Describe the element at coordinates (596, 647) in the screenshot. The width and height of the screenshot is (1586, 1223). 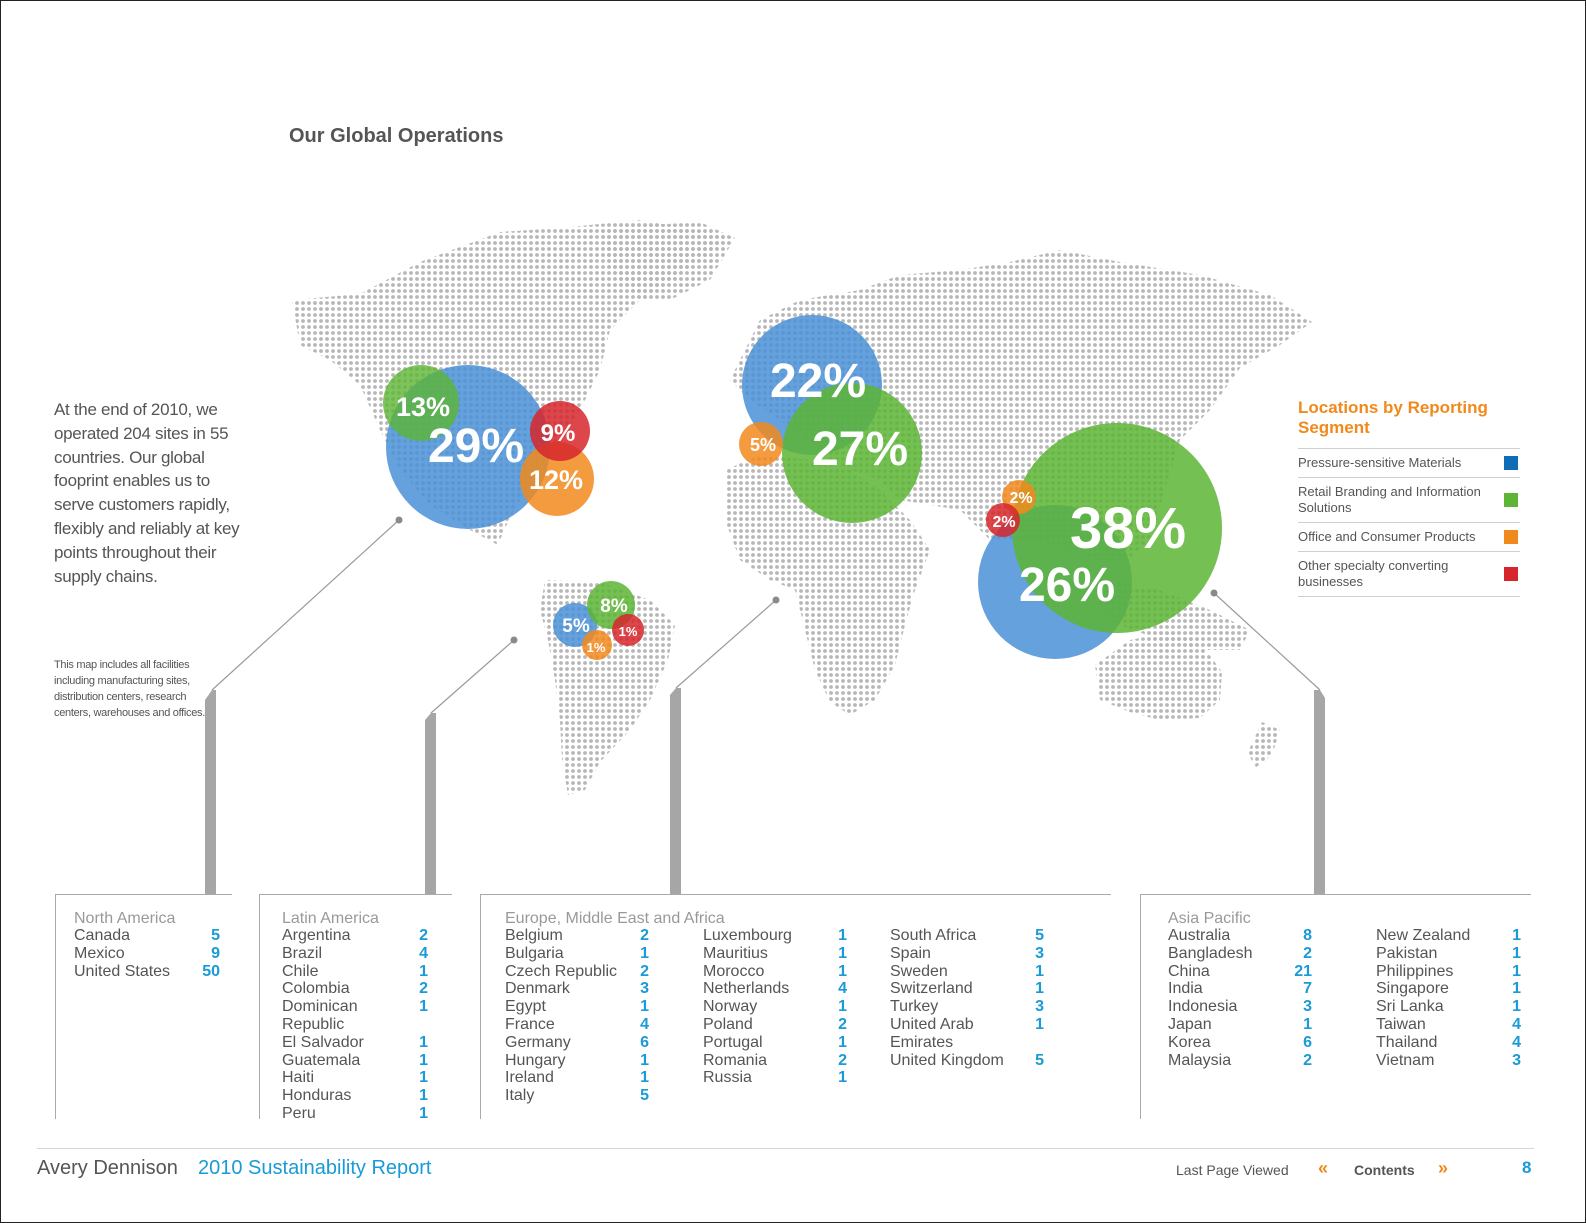
I see `label-la-1a: 1%` at that location.